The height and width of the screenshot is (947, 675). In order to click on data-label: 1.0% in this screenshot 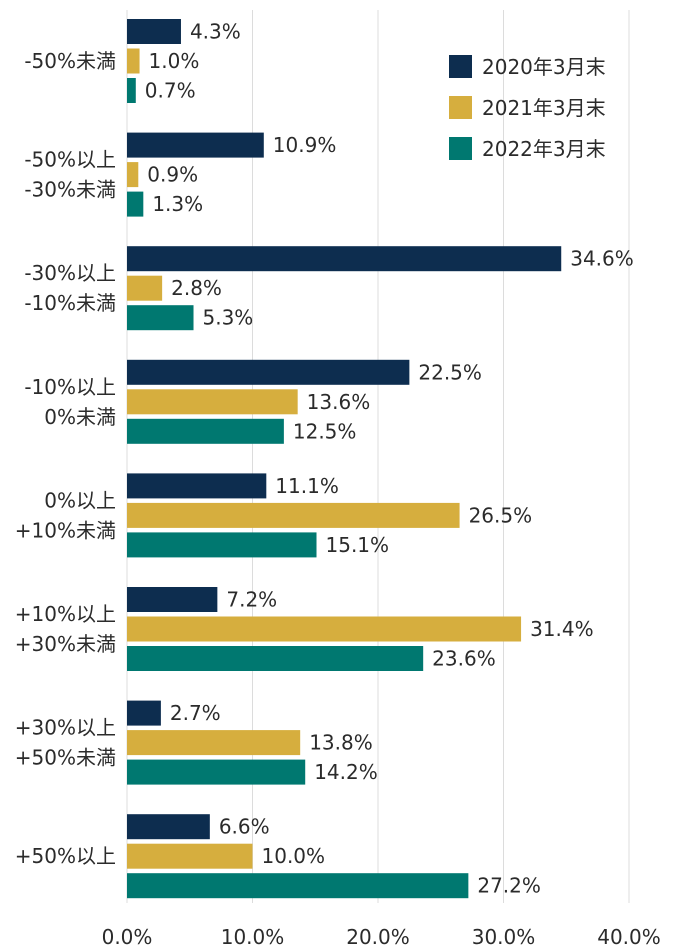, I will do `click(174, 61)`.